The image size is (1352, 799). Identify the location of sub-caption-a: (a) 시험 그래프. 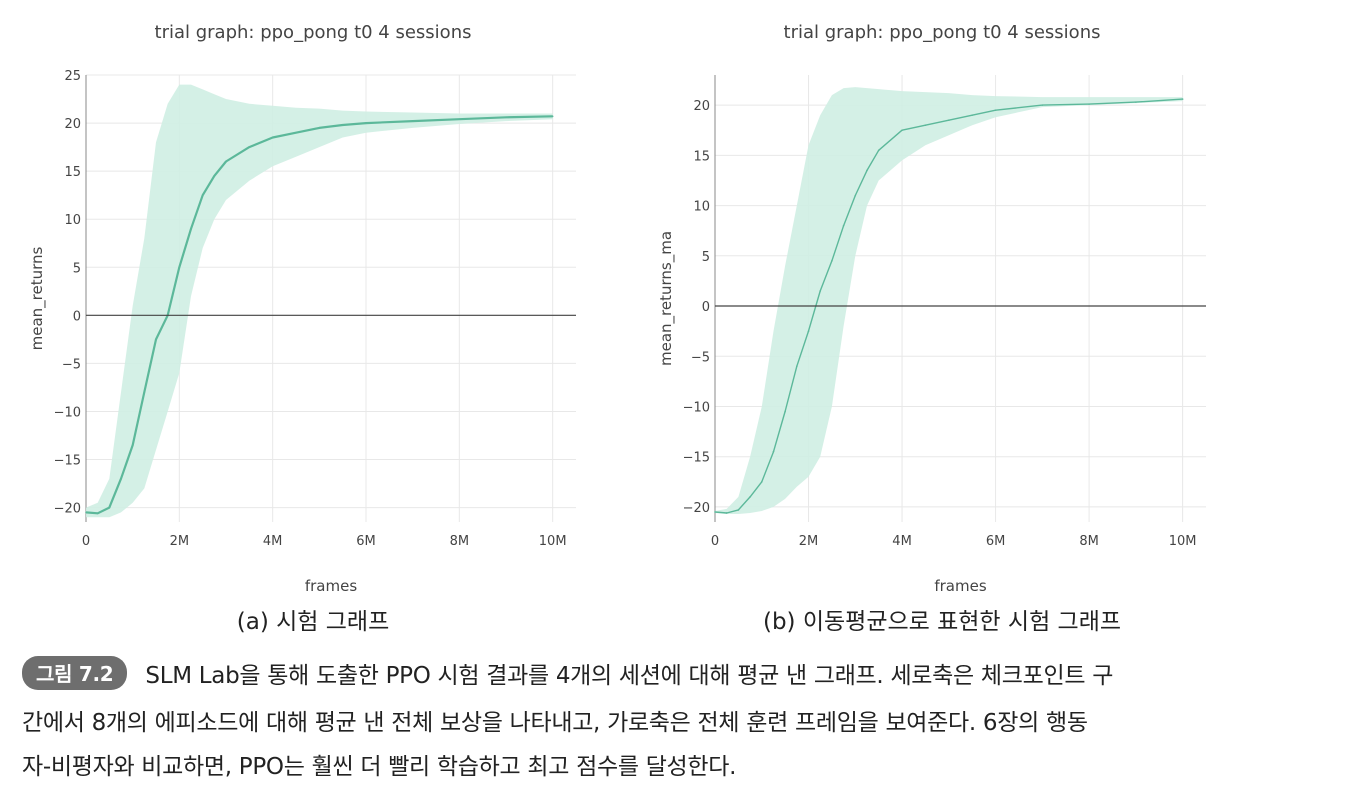
(313, 622).